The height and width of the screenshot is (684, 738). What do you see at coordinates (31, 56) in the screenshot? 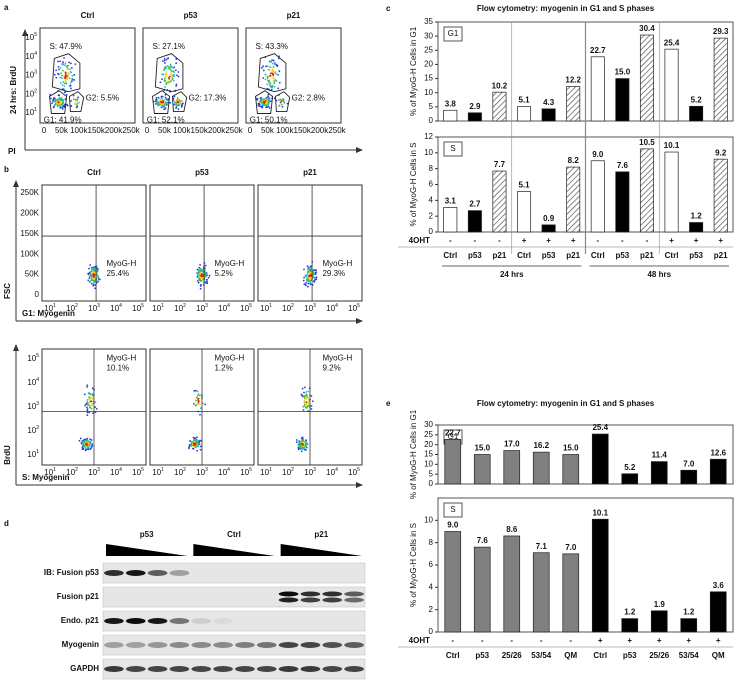
I see `y-tick-label: 10⁴` at bounding box center [31, 56].